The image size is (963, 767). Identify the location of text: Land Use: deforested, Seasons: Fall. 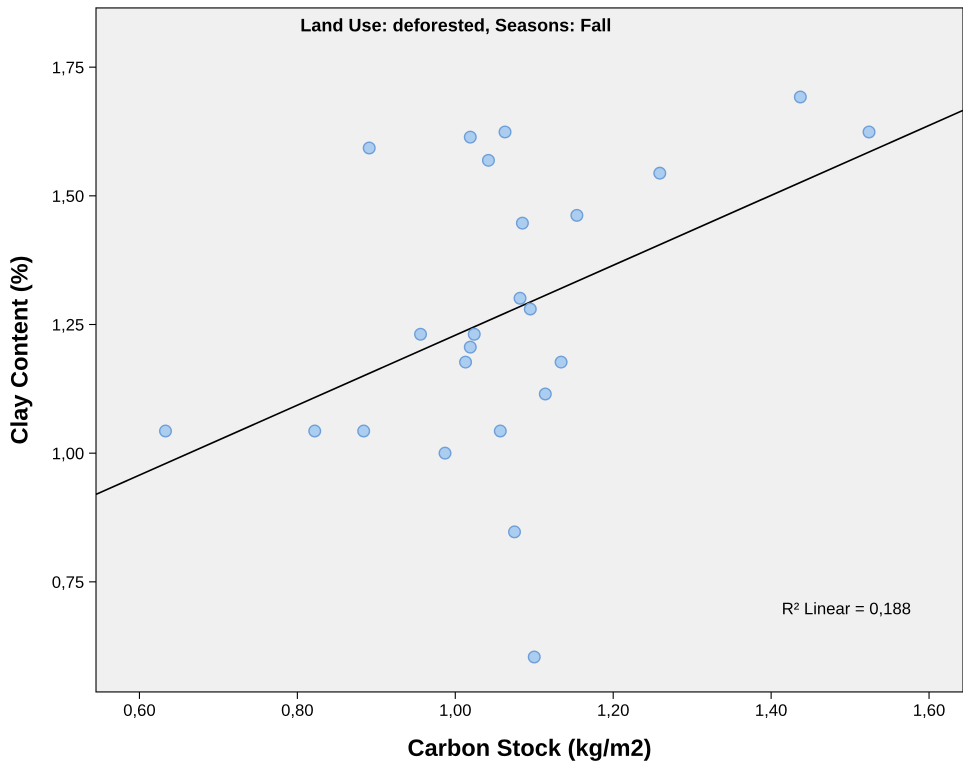
(456, 26).